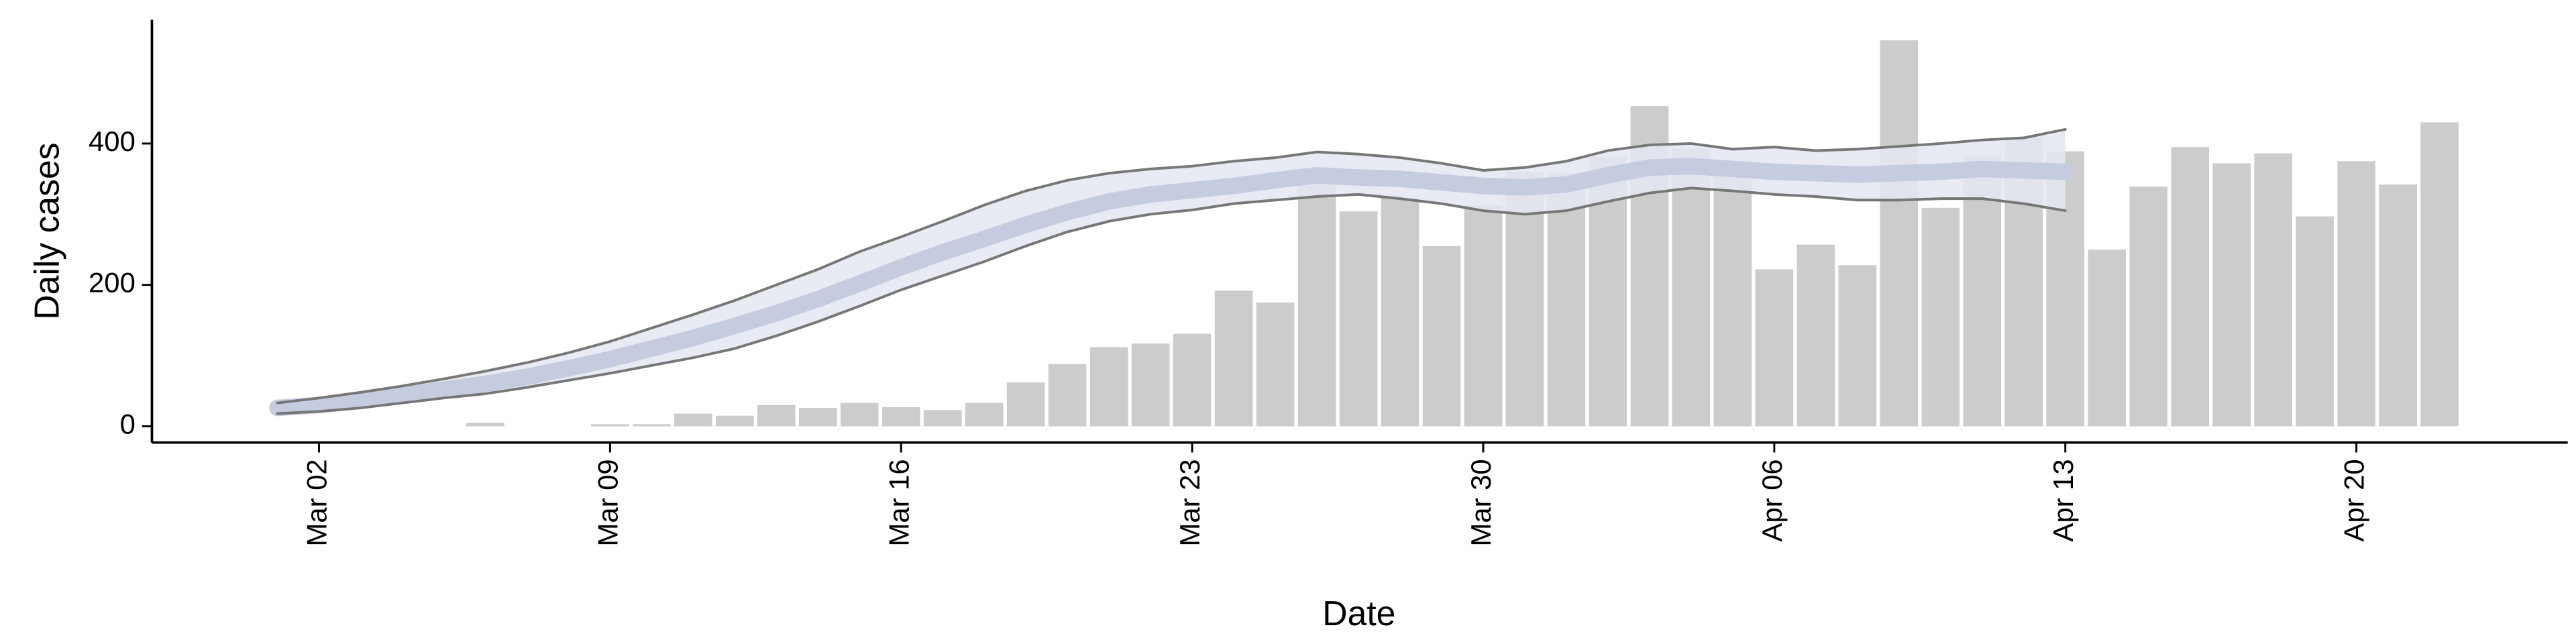  What do you see at coordinates (898, 502) in the screenshot?
I see `x-tick-label: Mar 16` at bounding box center [898, 502].